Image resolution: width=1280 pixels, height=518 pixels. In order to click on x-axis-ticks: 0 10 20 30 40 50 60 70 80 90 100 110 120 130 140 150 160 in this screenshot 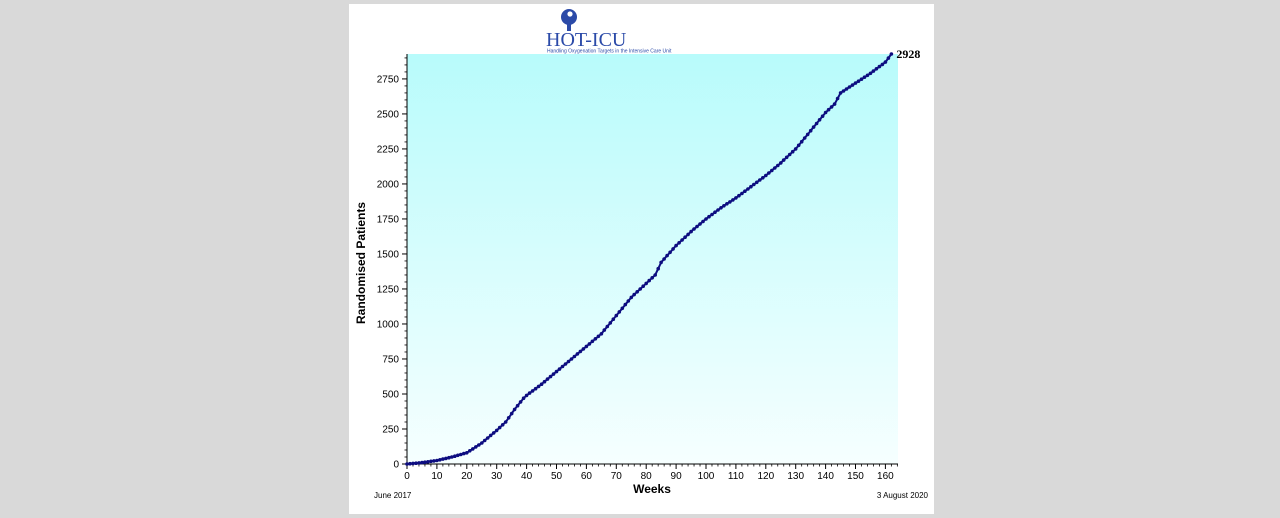, I will do `click(649, 473)`.